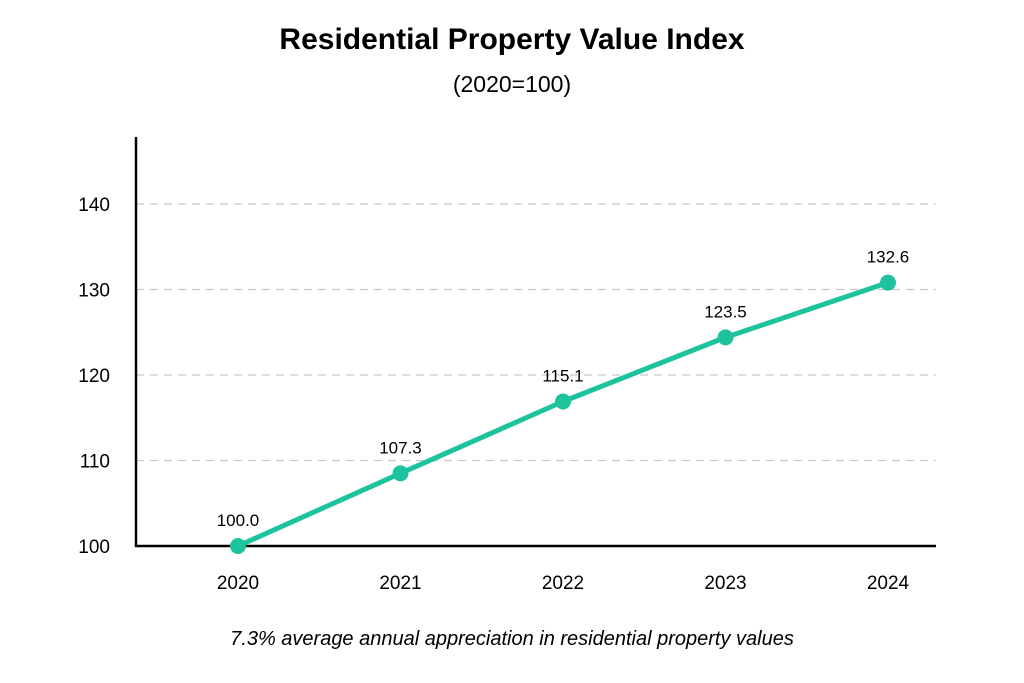  What do you see at coordinates (94, 291) in the screenshot?
I see `y-tick-label: 130` at bounding box center [94, 291].